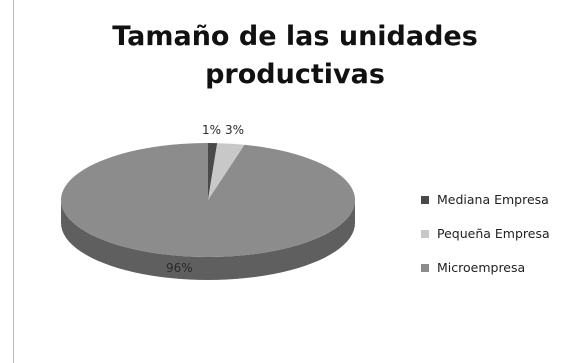 This screenshot has height=363, width=576. I want to click on legend-item-mediana-empresa: Mediana Empresa, so click(485, 199).